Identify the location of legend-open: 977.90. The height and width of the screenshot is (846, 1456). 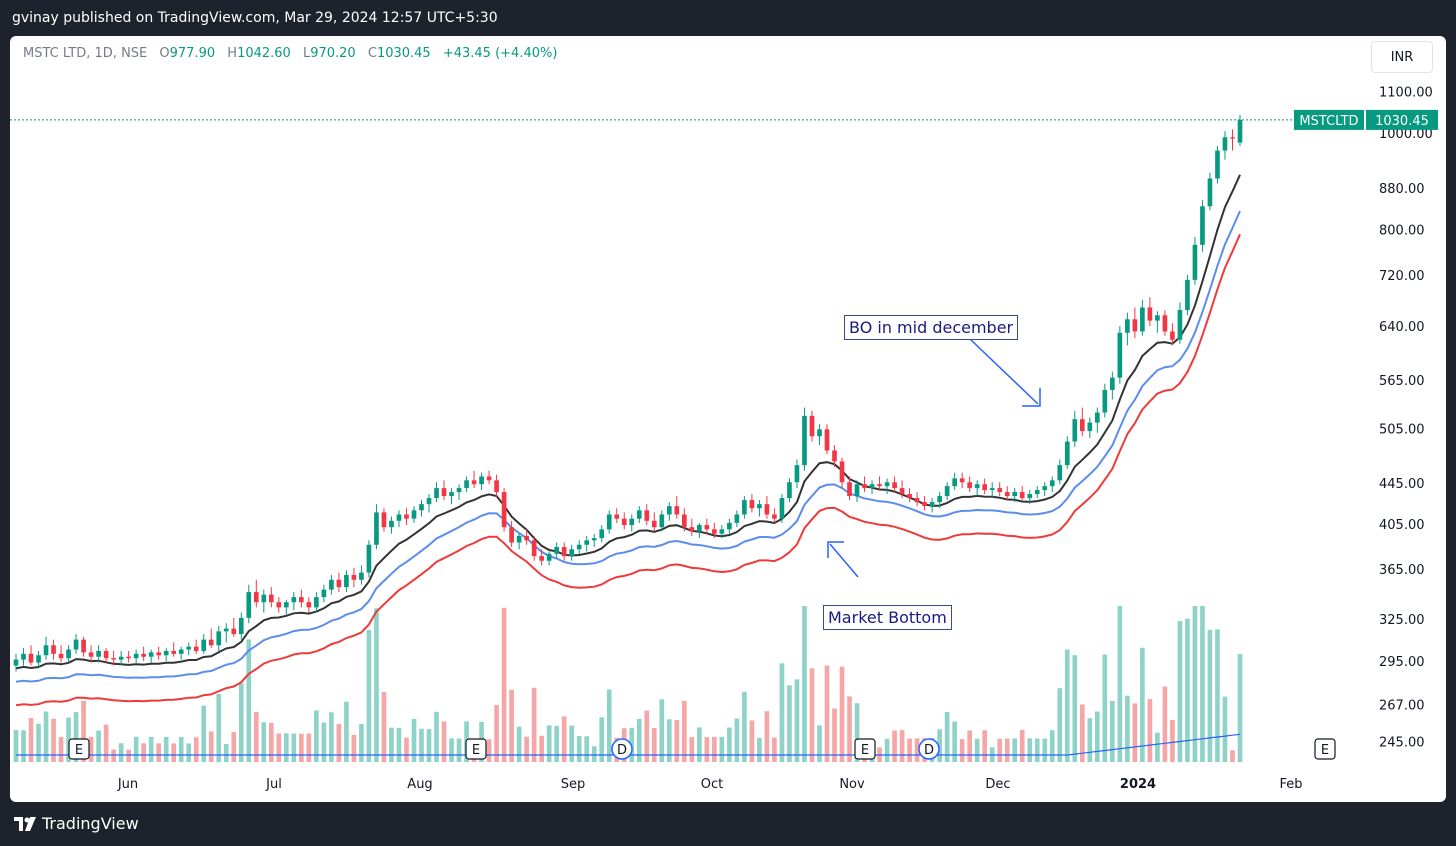
(192, 53).